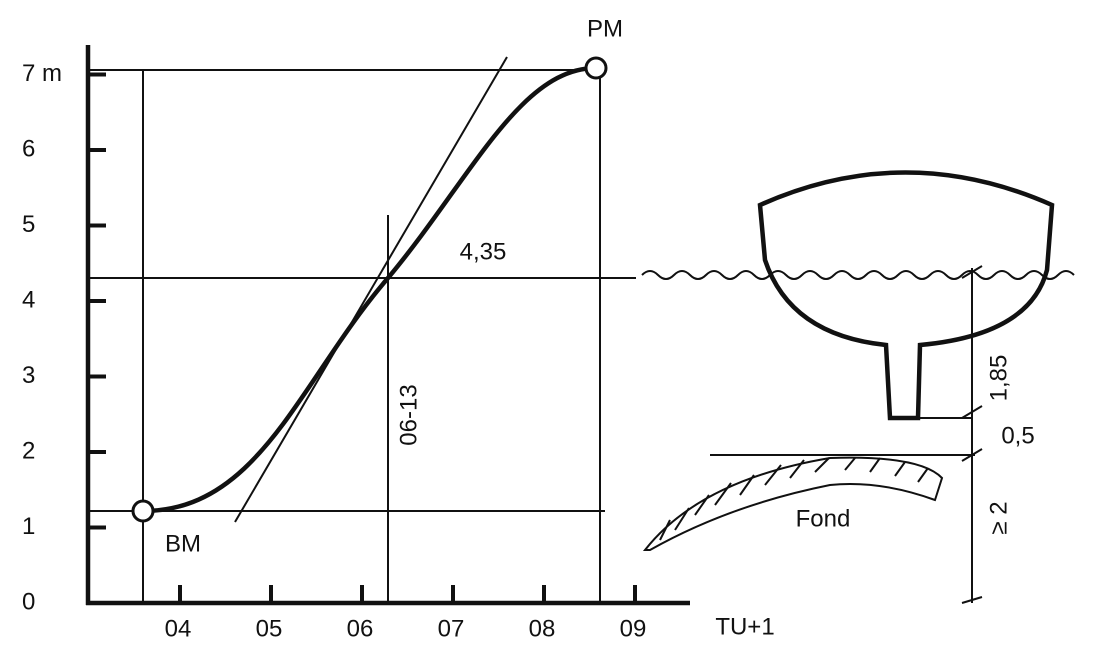 This screenshot has height=661, width=1099. Describe the element at coordinates (42, 73) in the screenshot. I see `y-tick-label: 7 m` at that location.